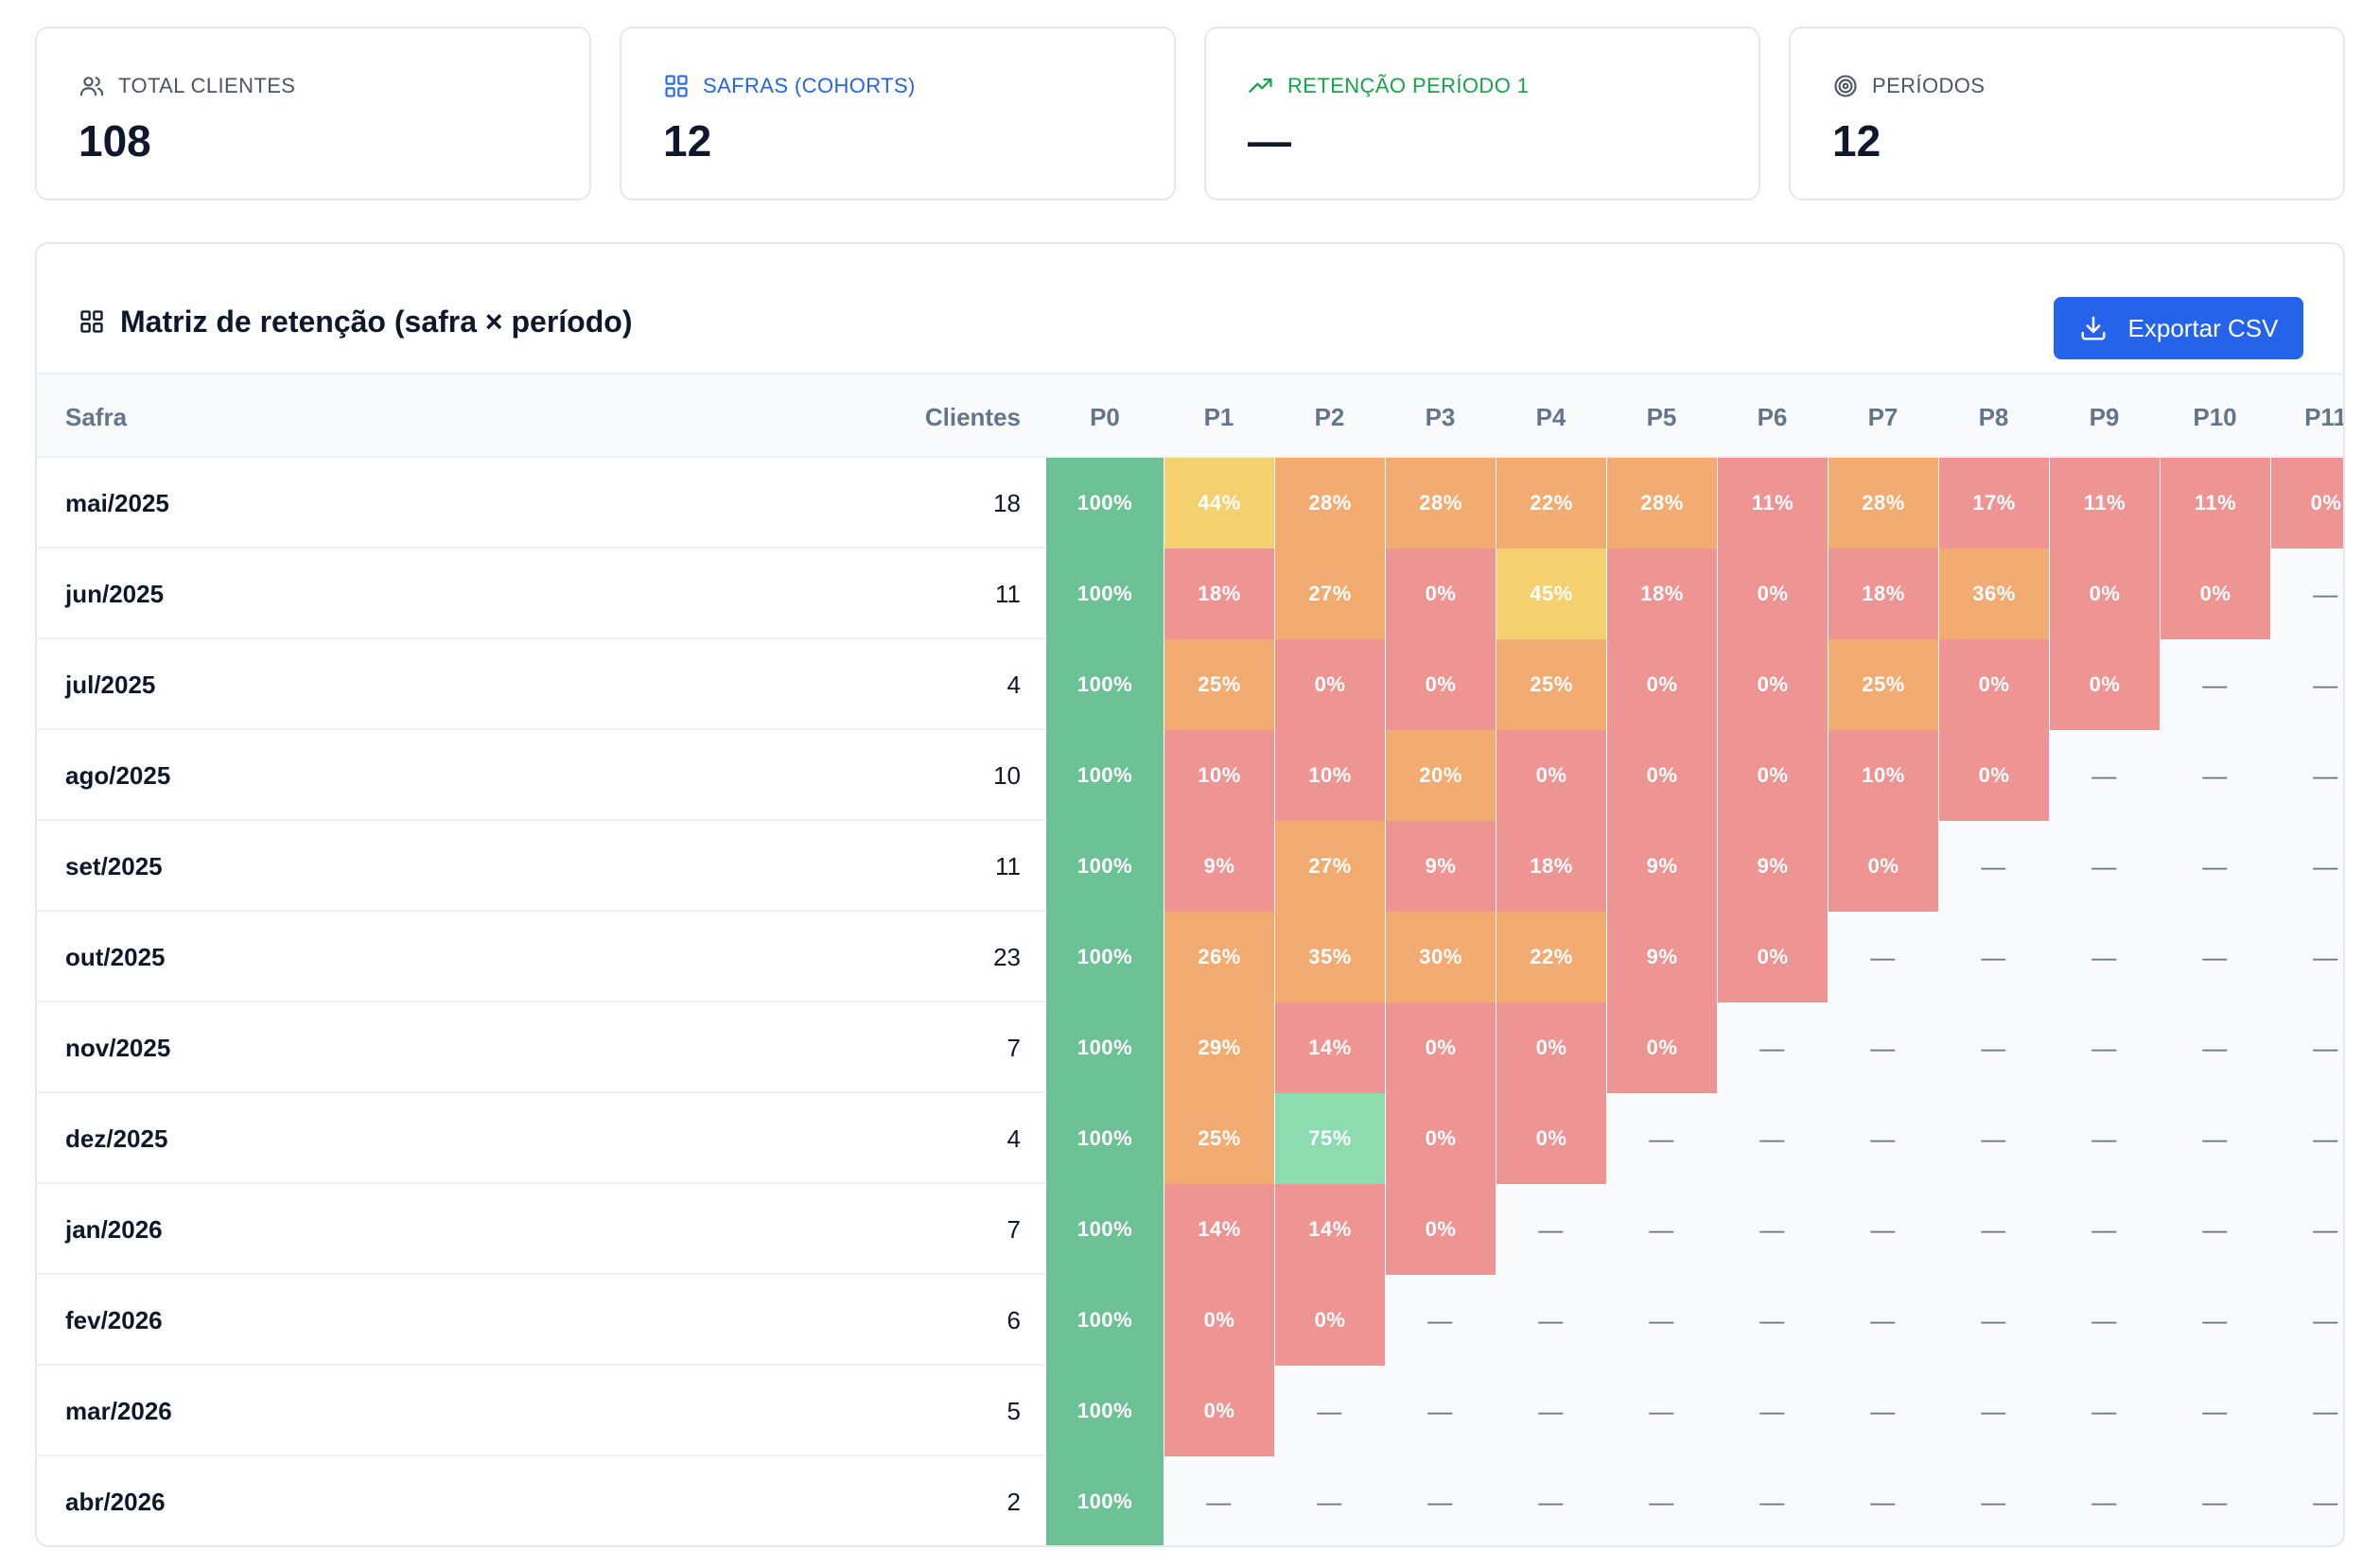 This screenshot has height=1568, width=2380. I want to click on retention-cell: 22%, so click(1551, 957).